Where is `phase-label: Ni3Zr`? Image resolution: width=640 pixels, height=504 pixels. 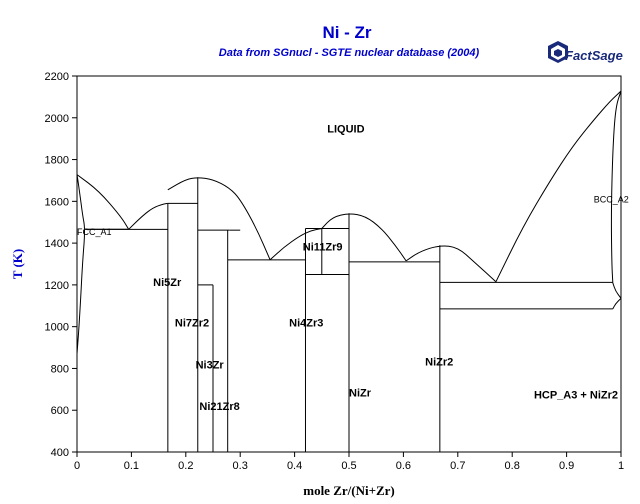
phase-label: Ni3Zr is located at coordinates (210, 365).